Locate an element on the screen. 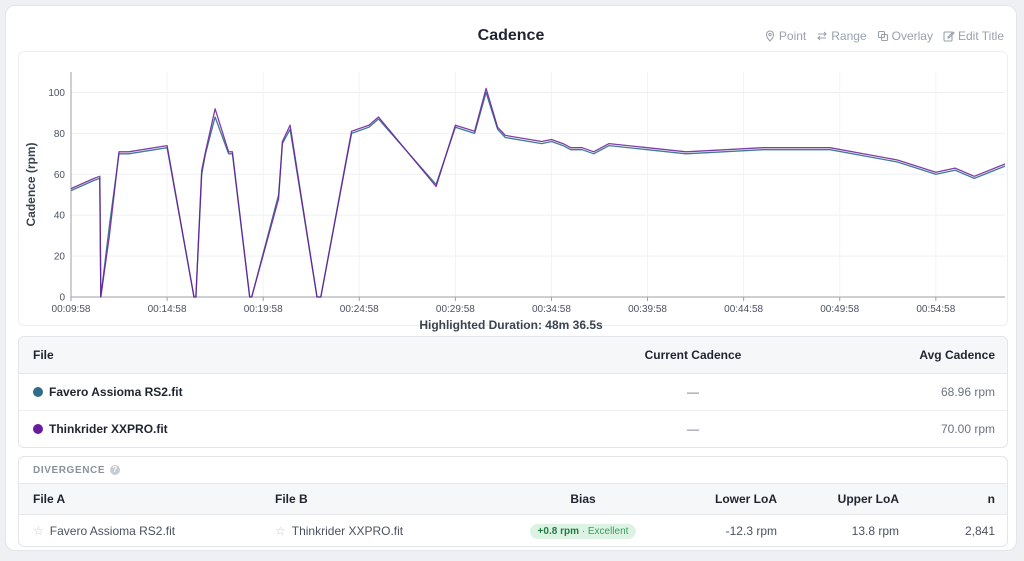 Image resolution: width=1024 pixels, height=561 pixels. y-tick-label: 80 is located at coordinates (60, 134).